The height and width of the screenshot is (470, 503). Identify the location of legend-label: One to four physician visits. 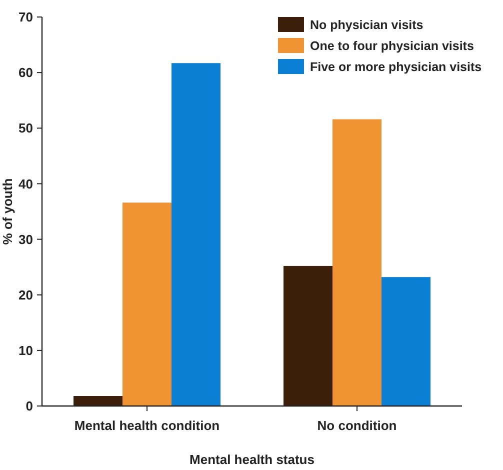
(392, 46).